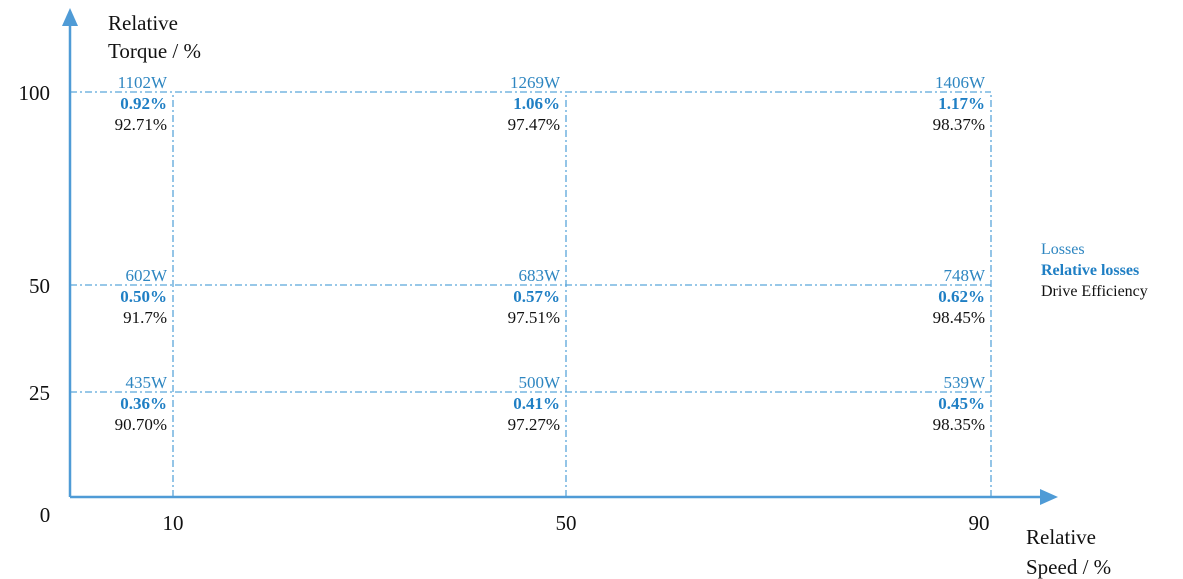  I want to click on efficiency-label: 92.71%, so click(141, 124).